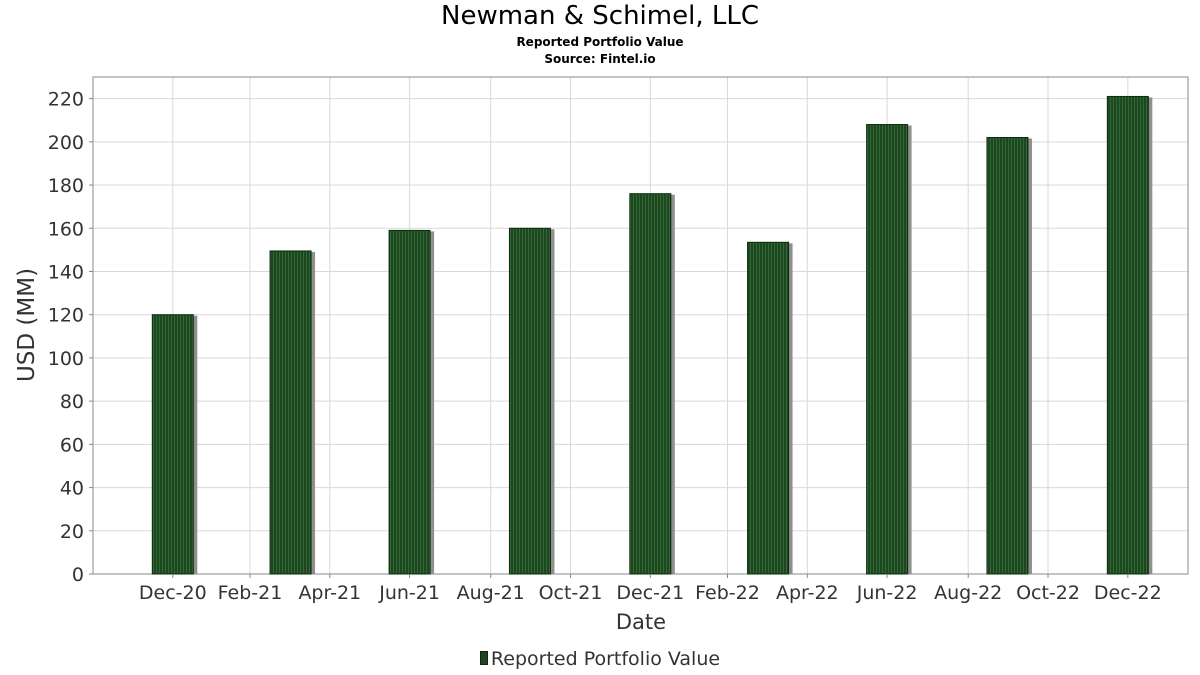  Describe the element at coordinates (409, 593) in the screenshot. I see `x-tick-label: Jun-21` at that location.